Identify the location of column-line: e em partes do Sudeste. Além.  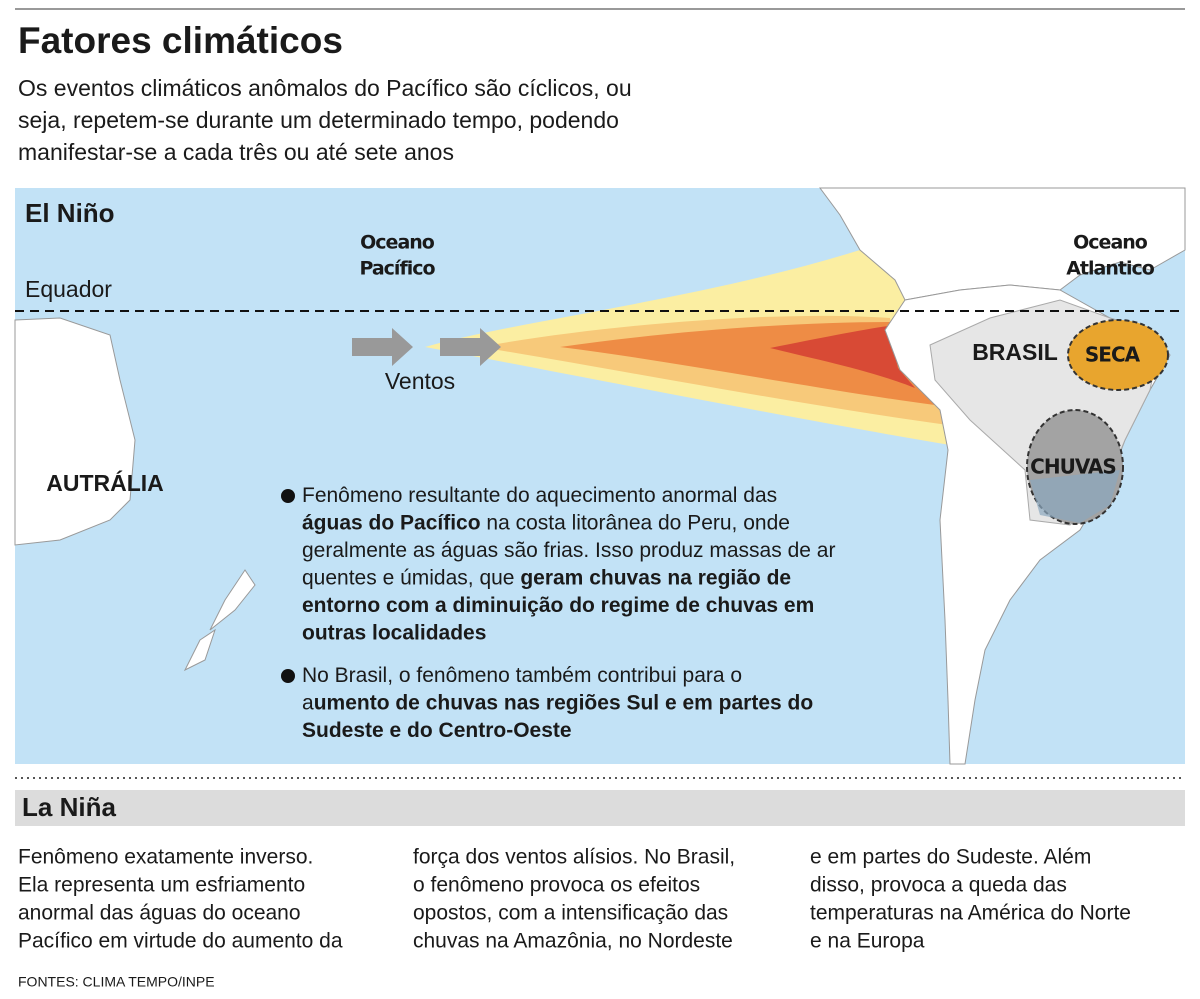
(950, 857).